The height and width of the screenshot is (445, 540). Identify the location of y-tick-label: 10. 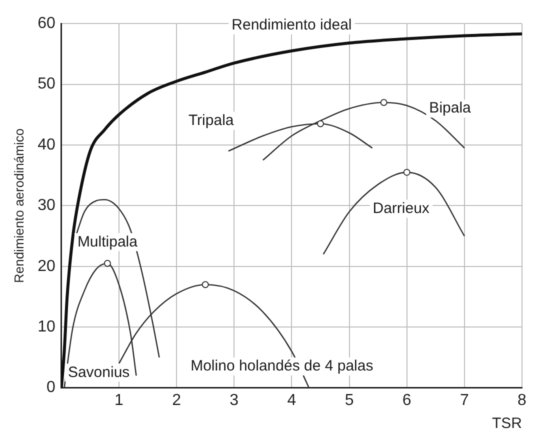
(47, 327).